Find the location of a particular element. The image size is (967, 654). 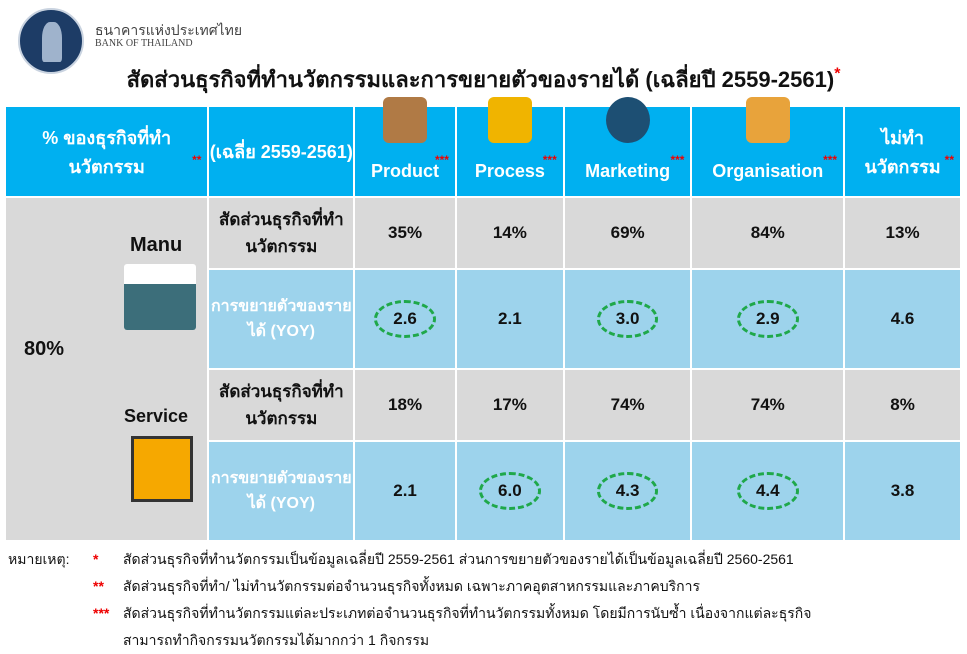

bank-logo is located at coordinates (51, 41).